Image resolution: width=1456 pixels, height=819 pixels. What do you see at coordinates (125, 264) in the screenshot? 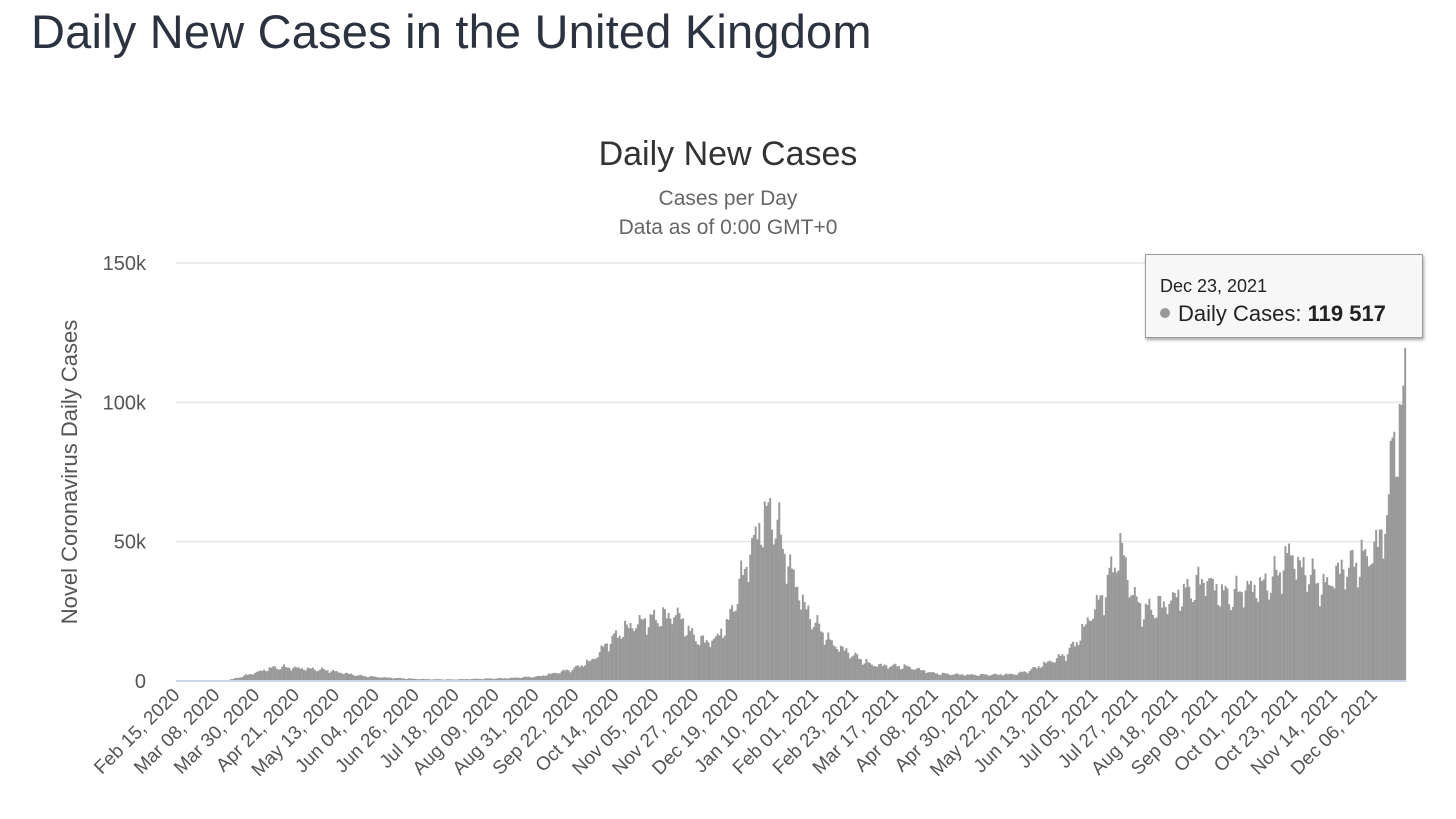
I see `y-tick-label: 150k` at bounding box center [125, 264].